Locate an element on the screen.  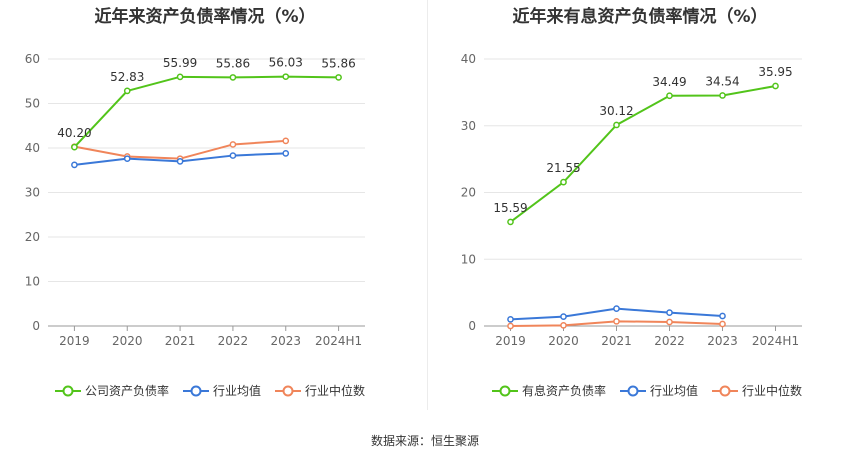
left-x-tick-label: 2024H1 is located at coordinates (338, 341).